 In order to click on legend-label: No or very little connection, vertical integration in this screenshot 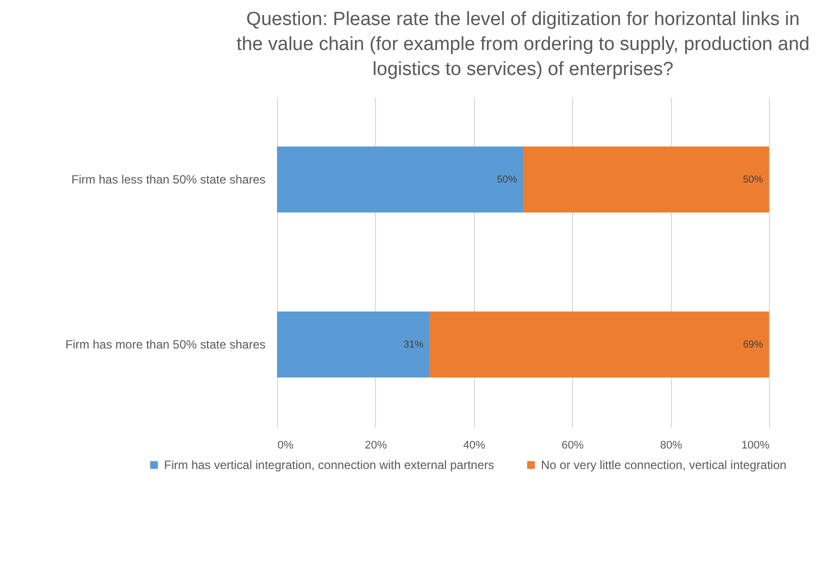, I will do `click(663, 465)`.